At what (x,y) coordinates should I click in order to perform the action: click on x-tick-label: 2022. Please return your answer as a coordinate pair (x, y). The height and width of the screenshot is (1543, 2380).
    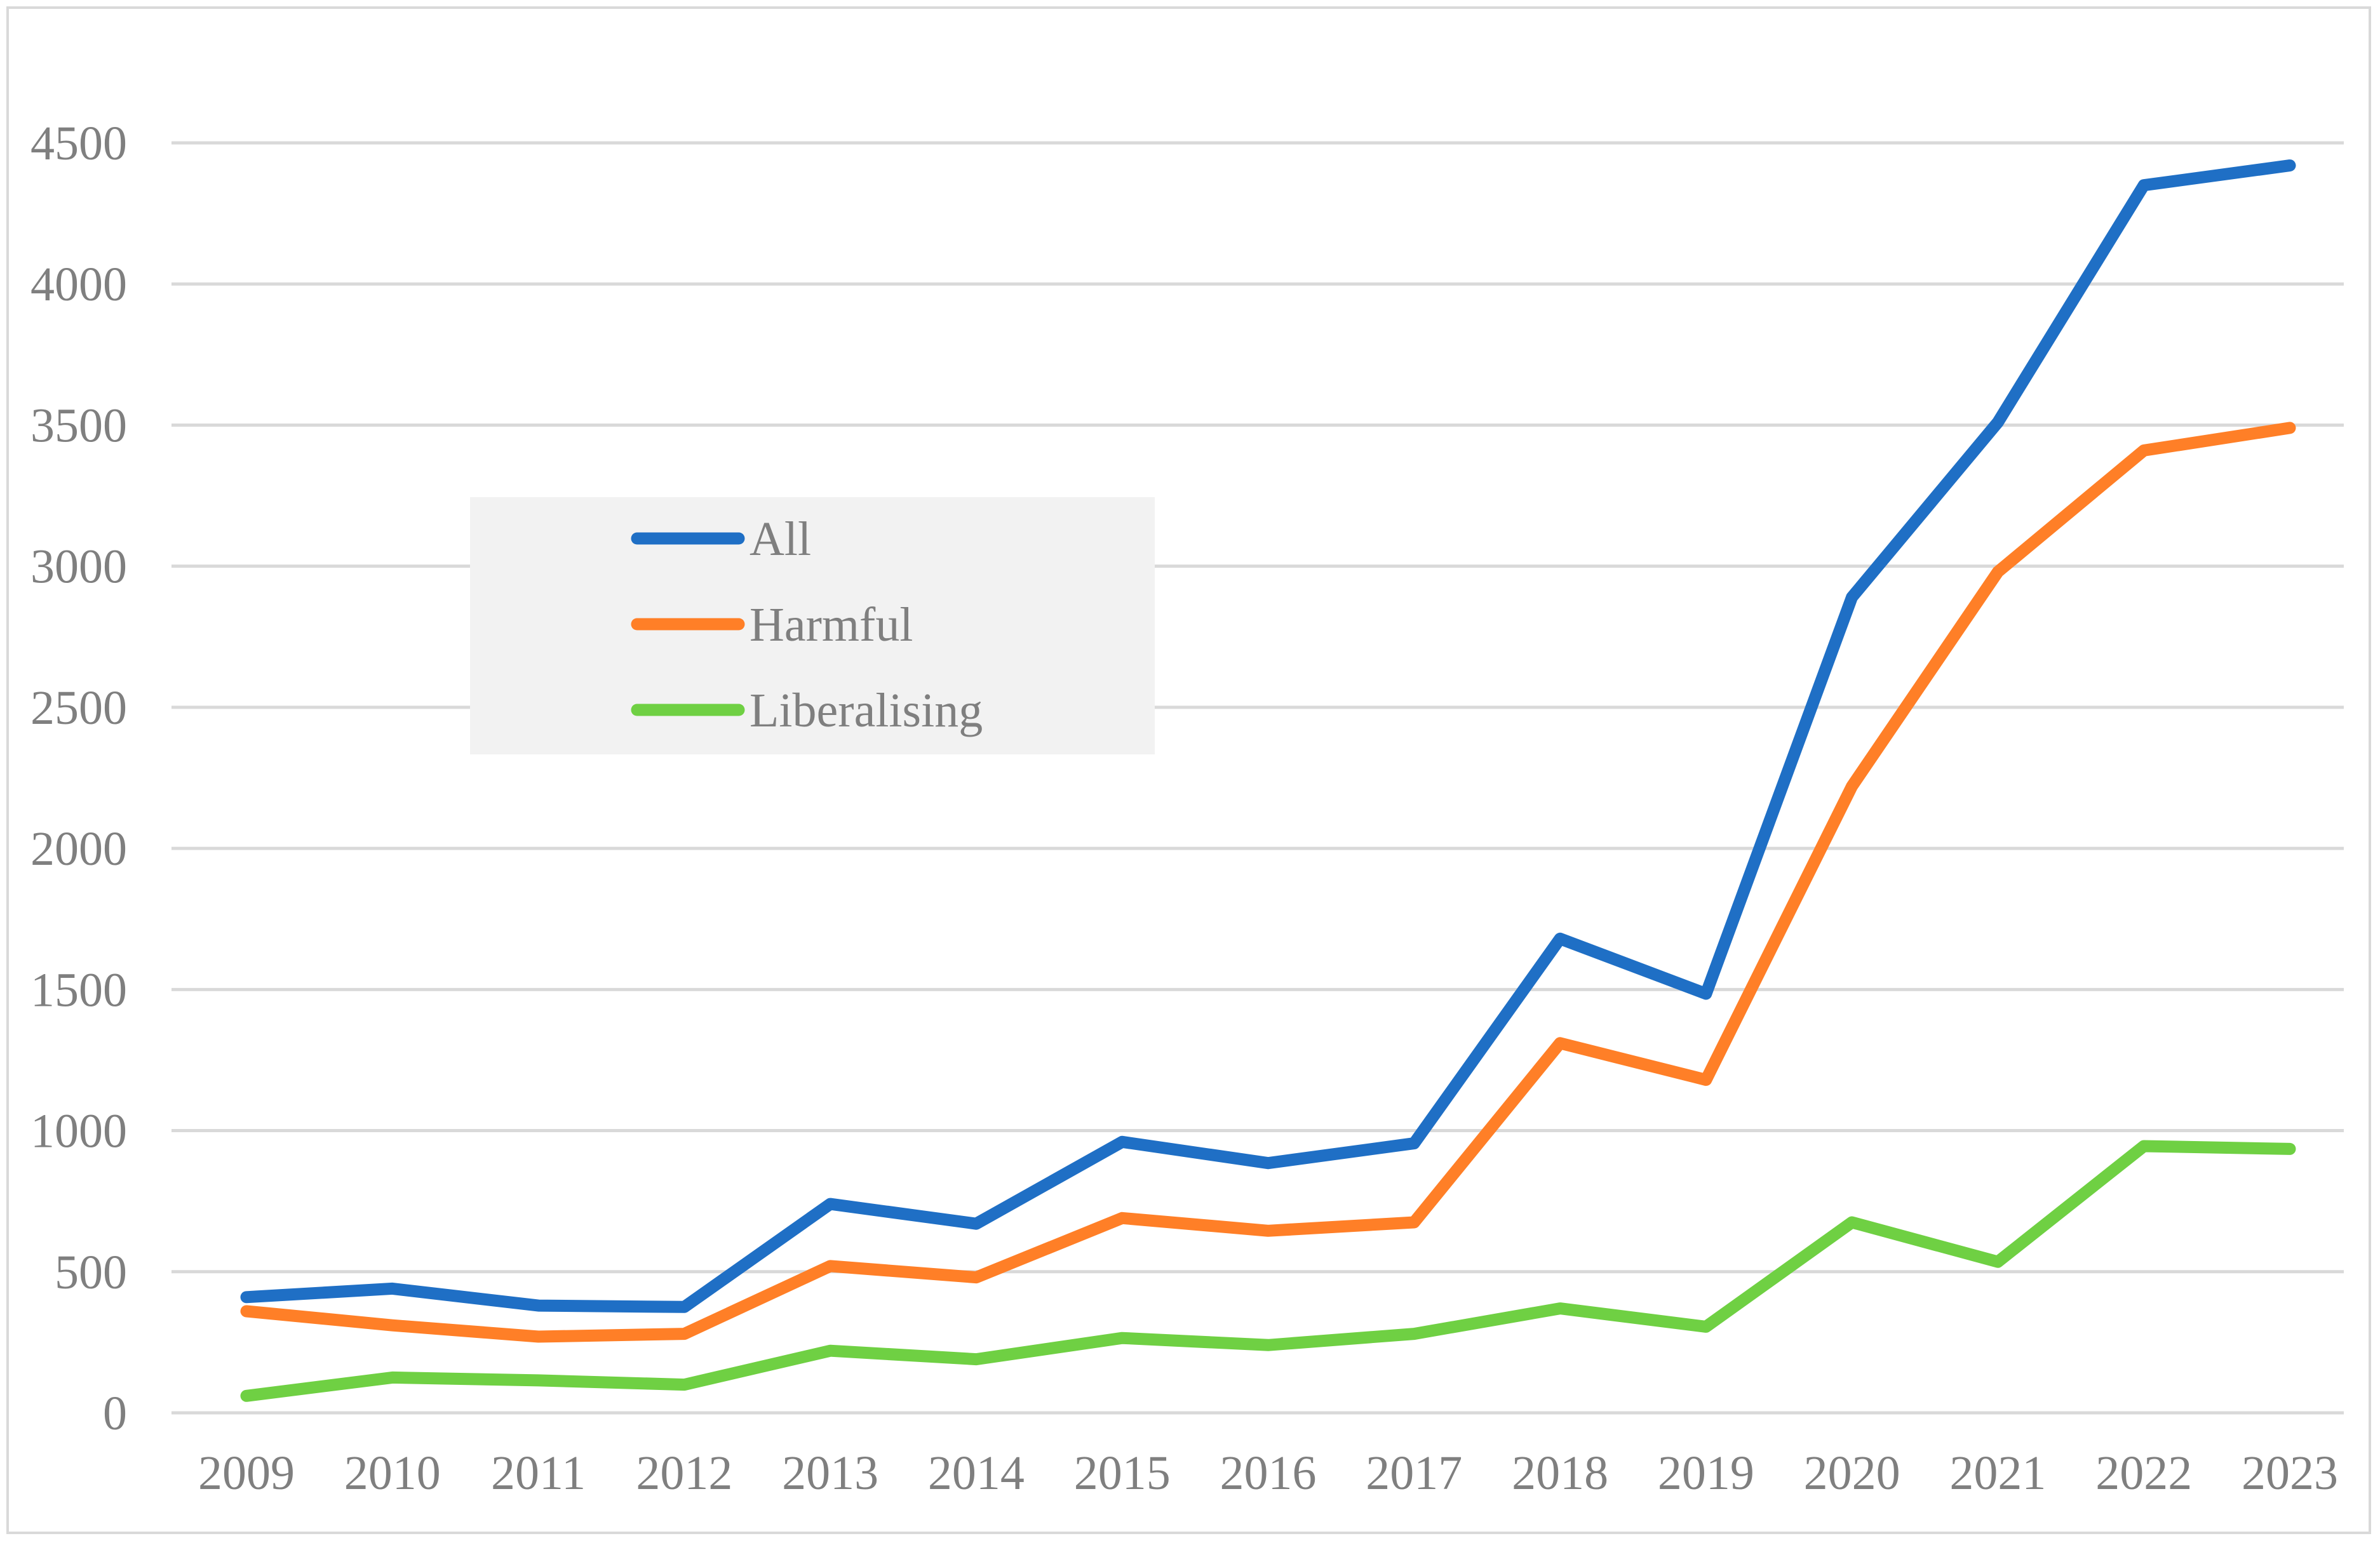
    Looking at the image, I should click on (2143, 1473).